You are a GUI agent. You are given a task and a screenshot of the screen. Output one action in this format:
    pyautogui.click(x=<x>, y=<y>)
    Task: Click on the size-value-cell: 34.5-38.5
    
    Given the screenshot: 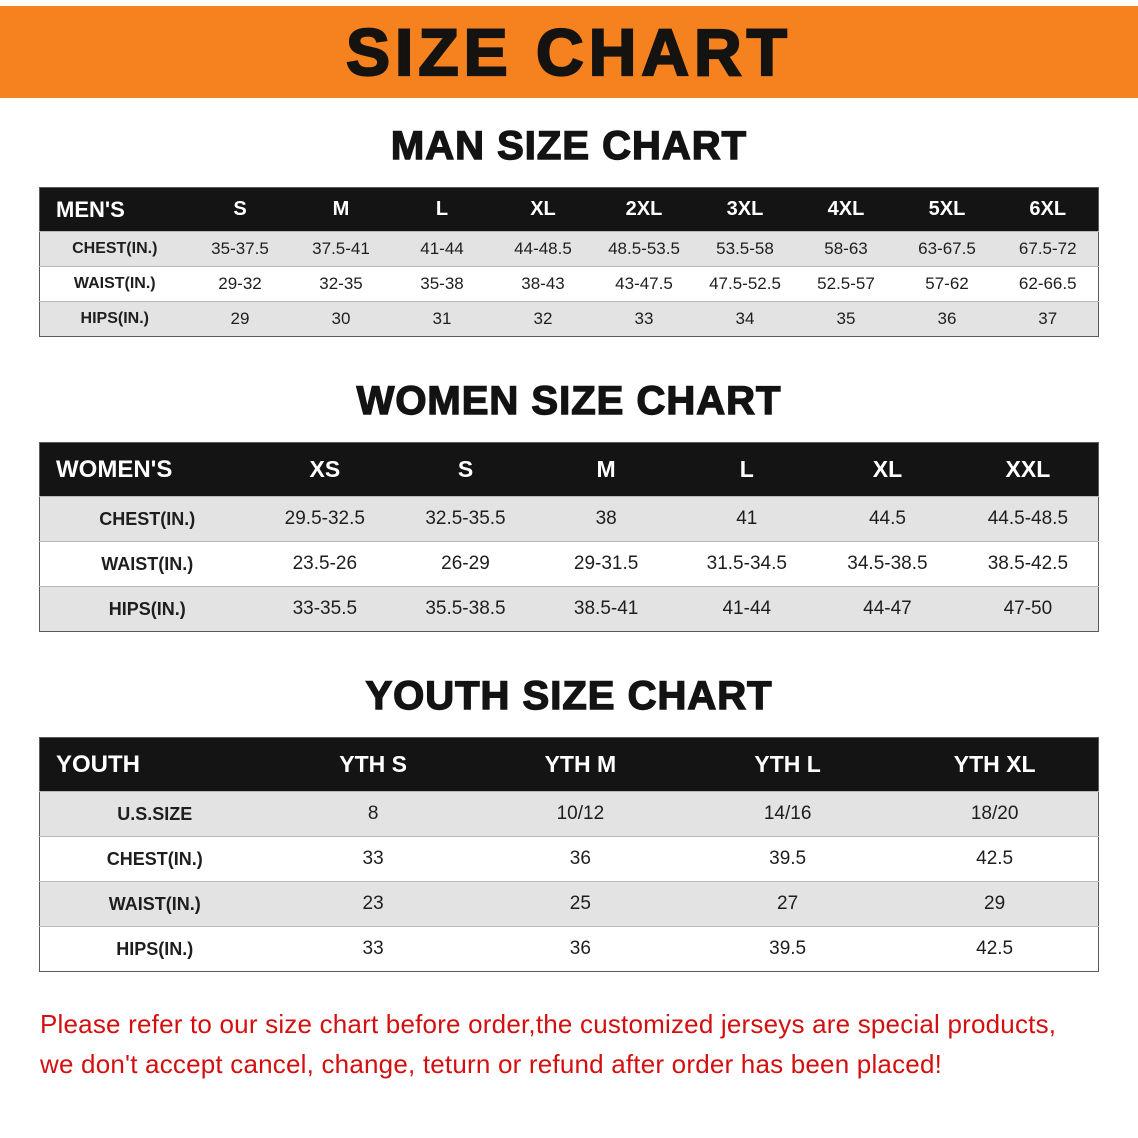 What is the action you would take?
    pyautogui.click(x=887, y=564)
    